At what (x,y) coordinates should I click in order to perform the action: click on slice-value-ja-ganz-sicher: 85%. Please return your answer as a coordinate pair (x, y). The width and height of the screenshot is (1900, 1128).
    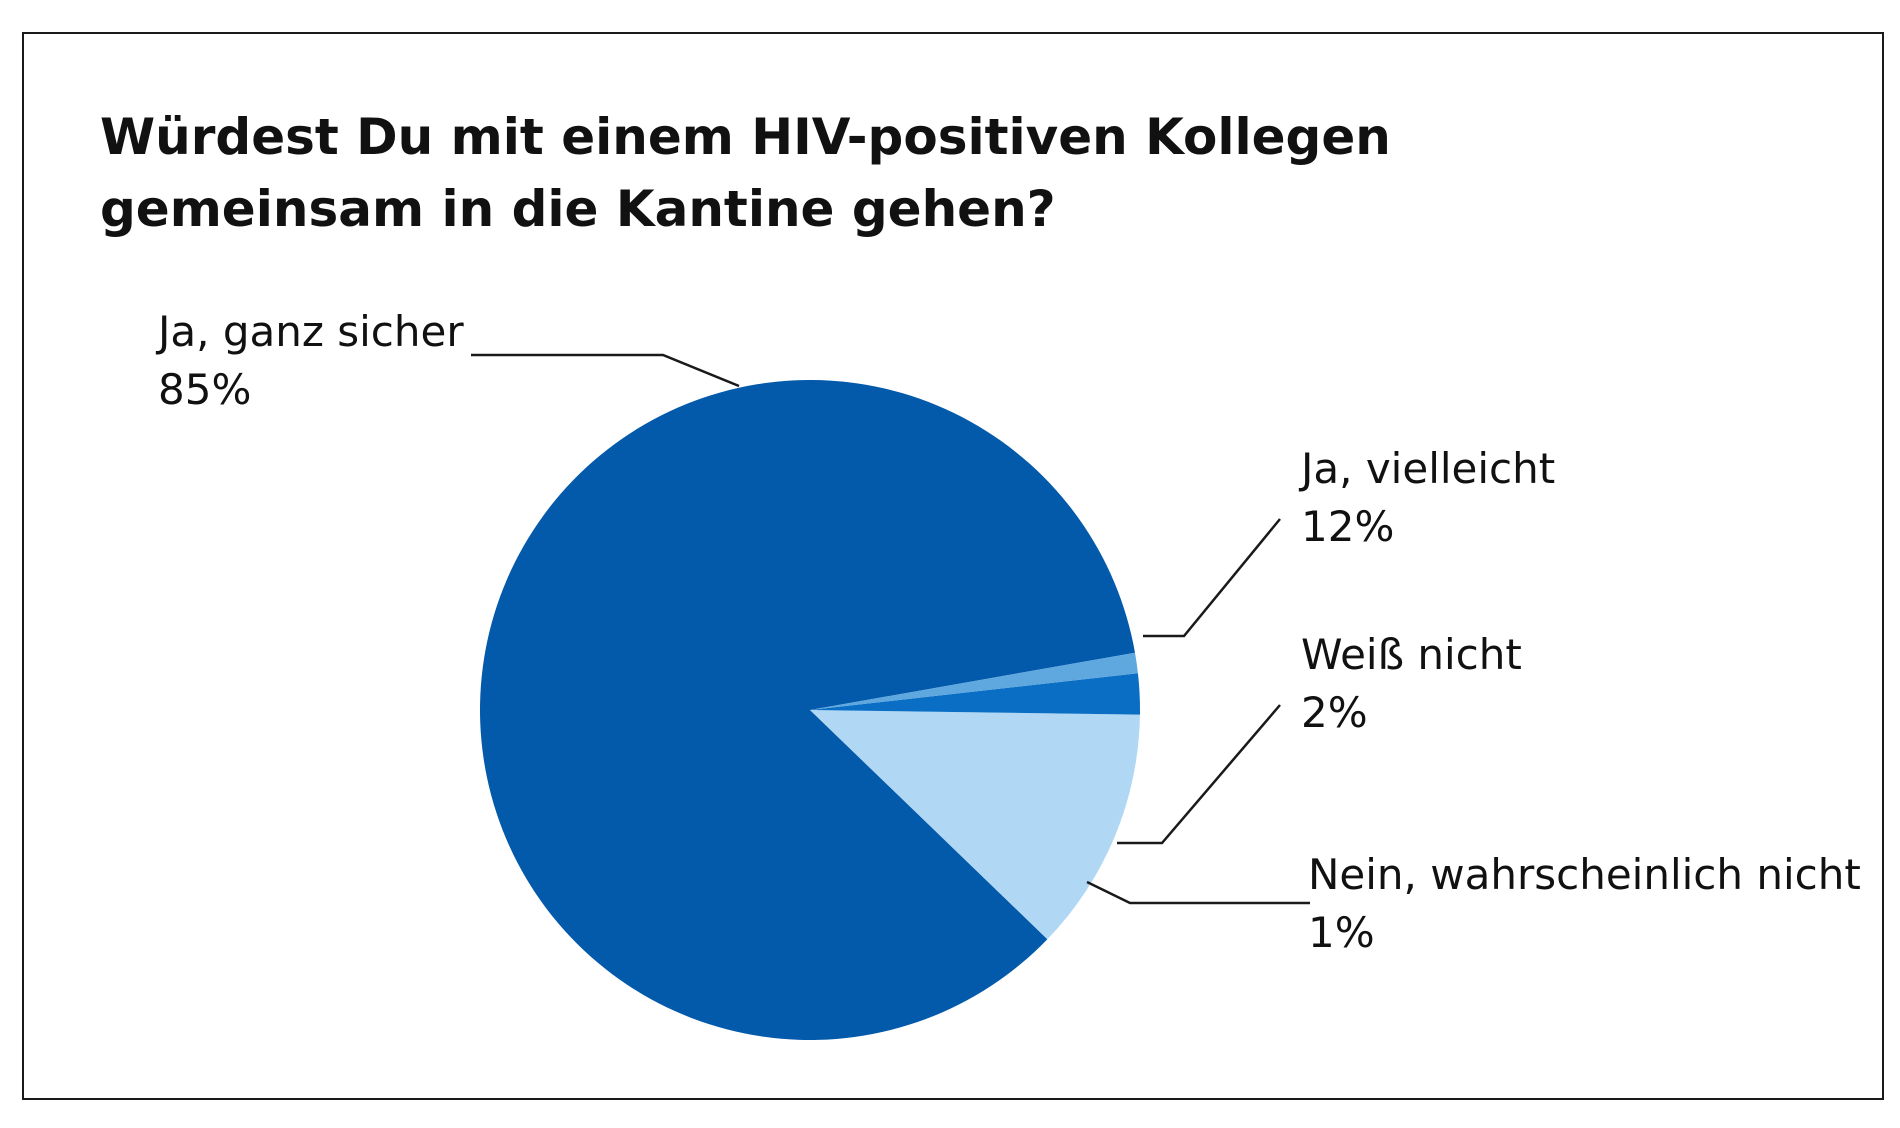
    Looking at the image, I should click on (204, 389).